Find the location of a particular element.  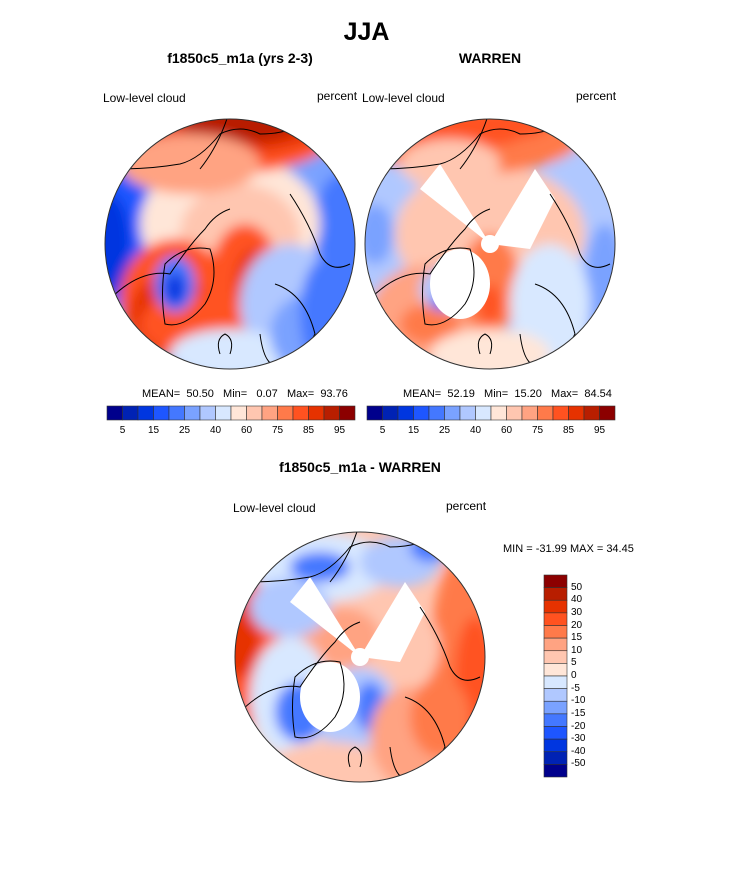

panel3-colorbar-tick-label: -15 is located at coordinates (578, 713).